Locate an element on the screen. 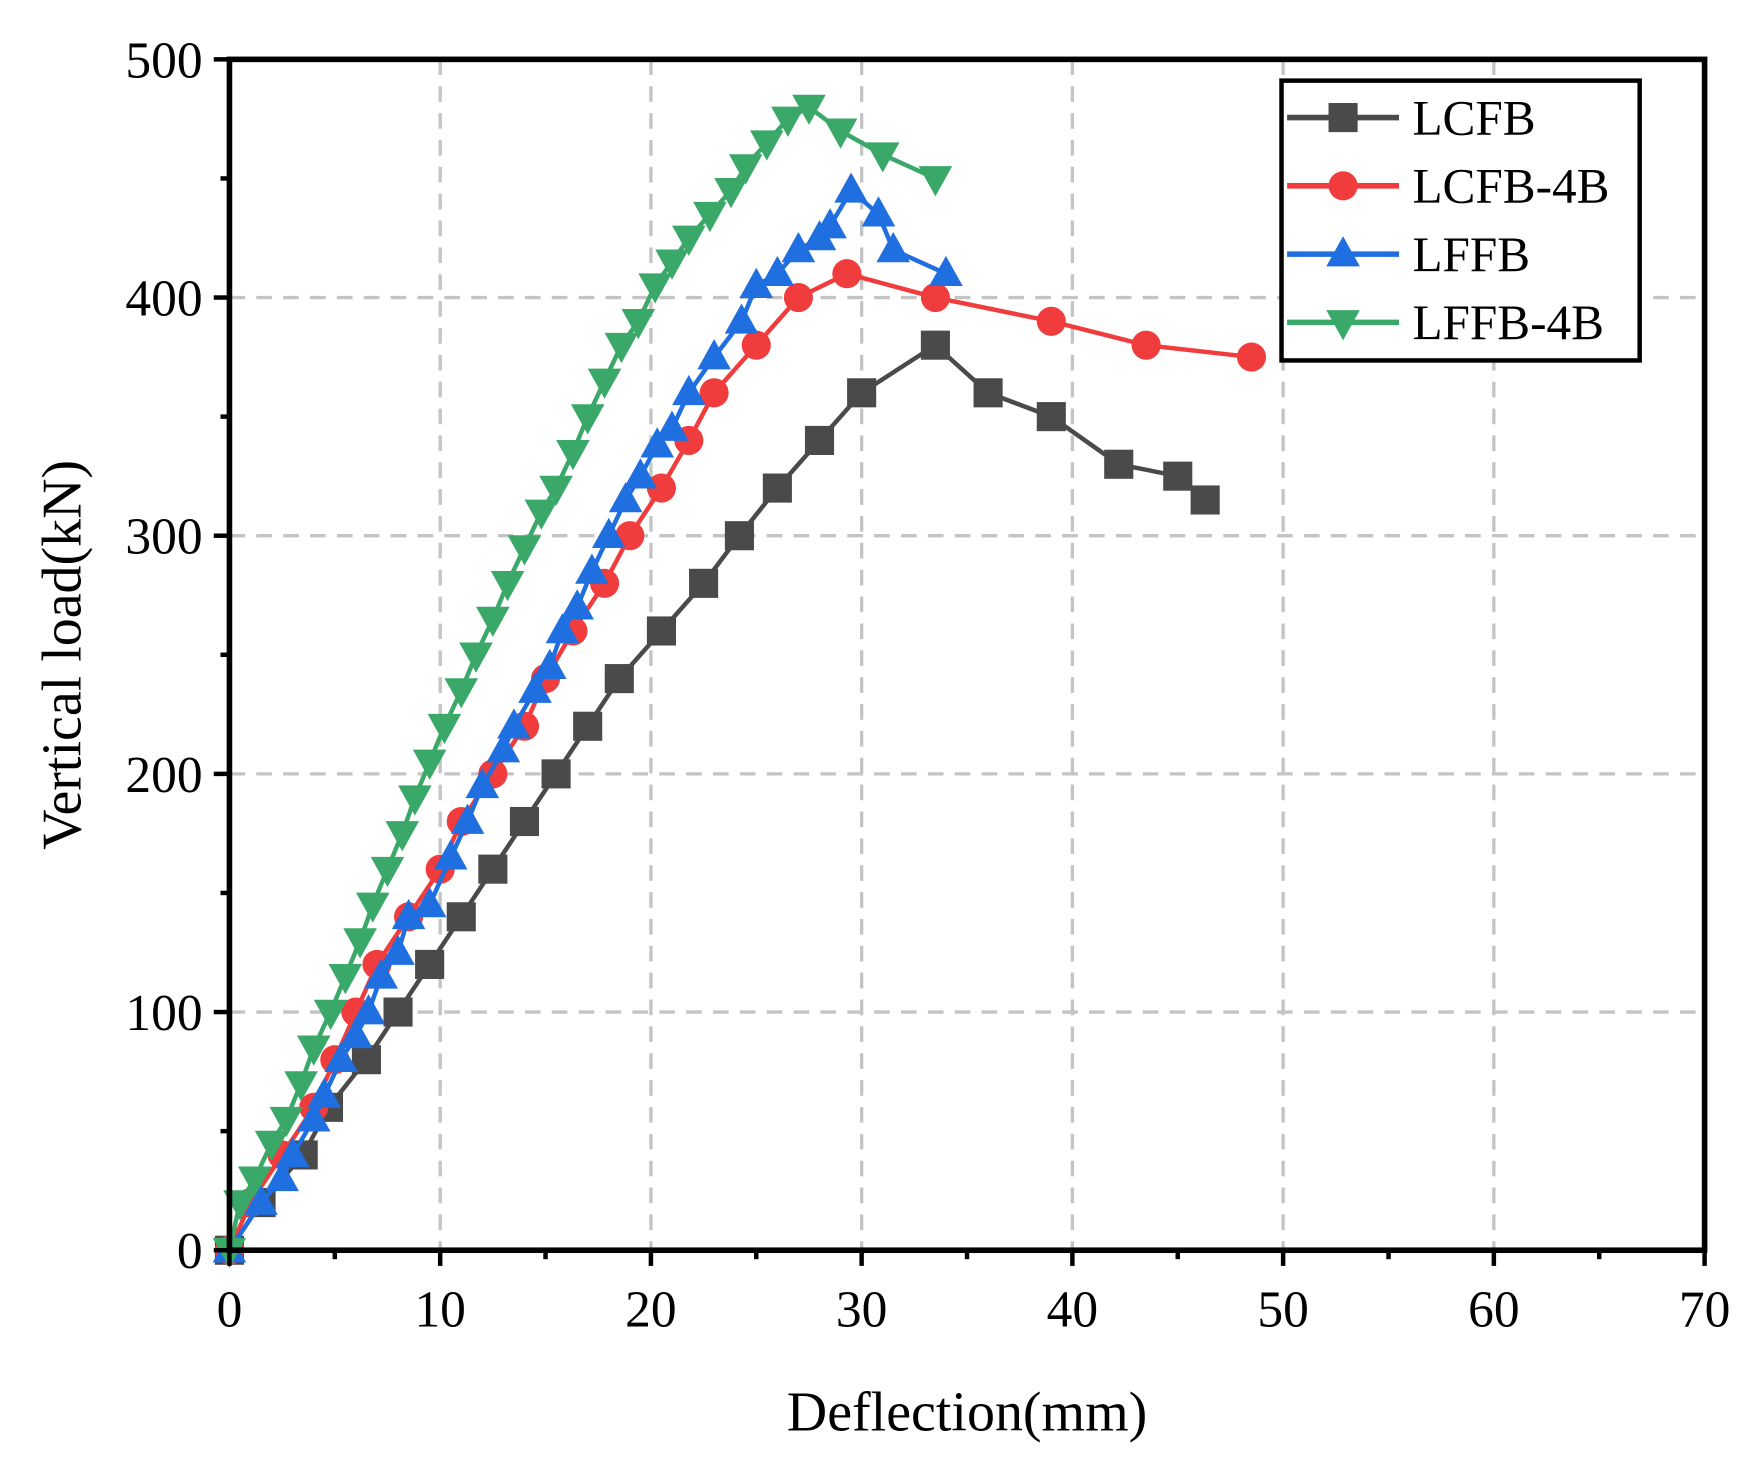 The image size is (1746, 1473). y-tick-label: 100 is located at coordinates (163, 1013).